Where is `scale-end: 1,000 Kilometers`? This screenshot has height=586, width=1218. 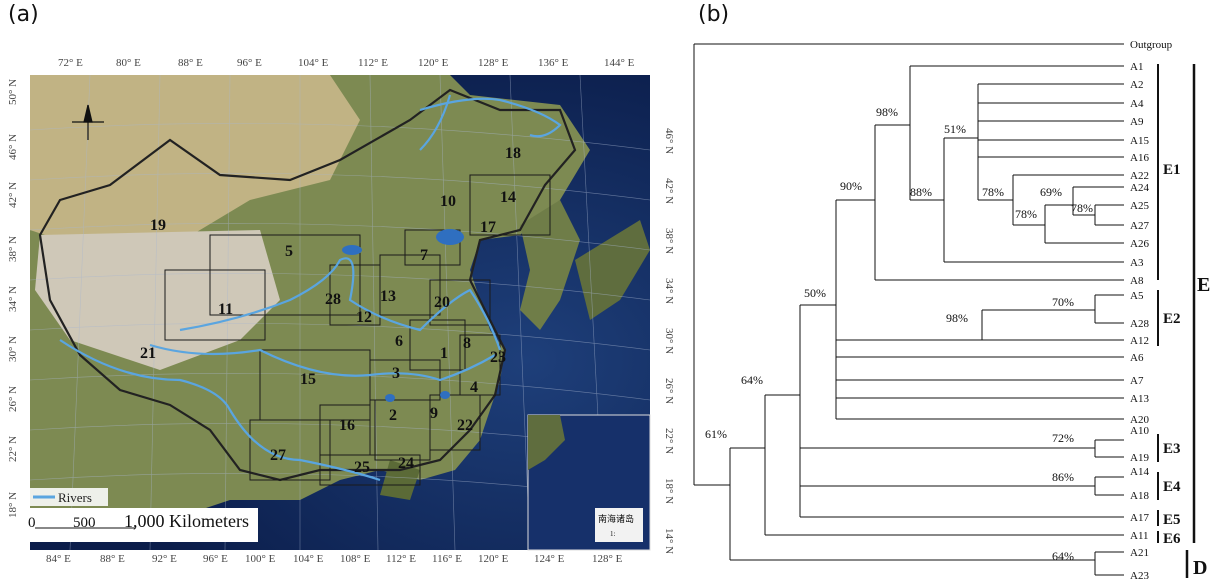 scale-end: 1,000 Kilometers is located at coordinates (186, 521).